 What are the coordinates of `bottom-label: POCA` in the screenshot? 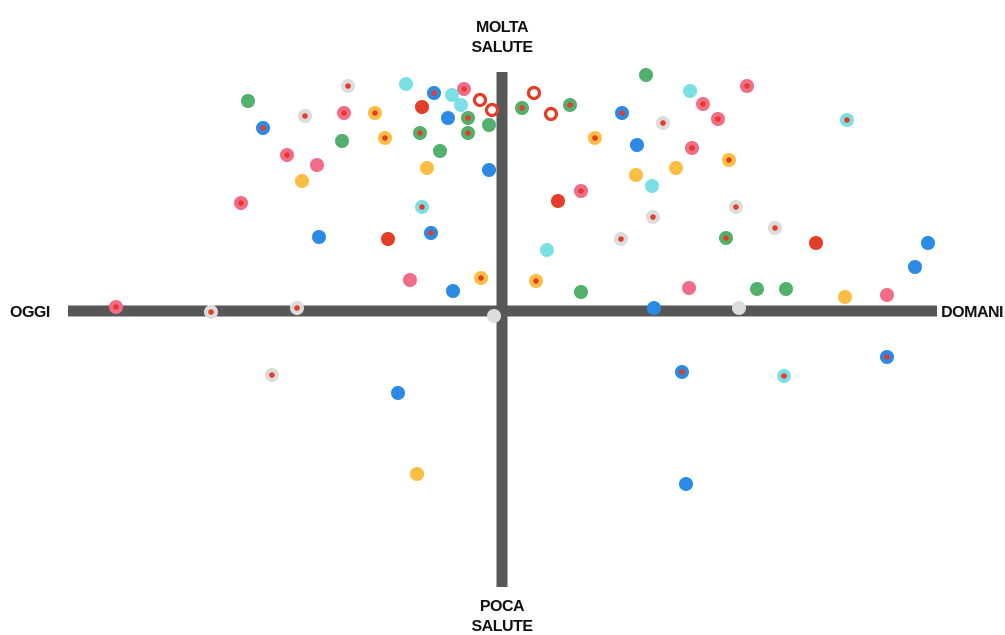 It's located at (502, 606).